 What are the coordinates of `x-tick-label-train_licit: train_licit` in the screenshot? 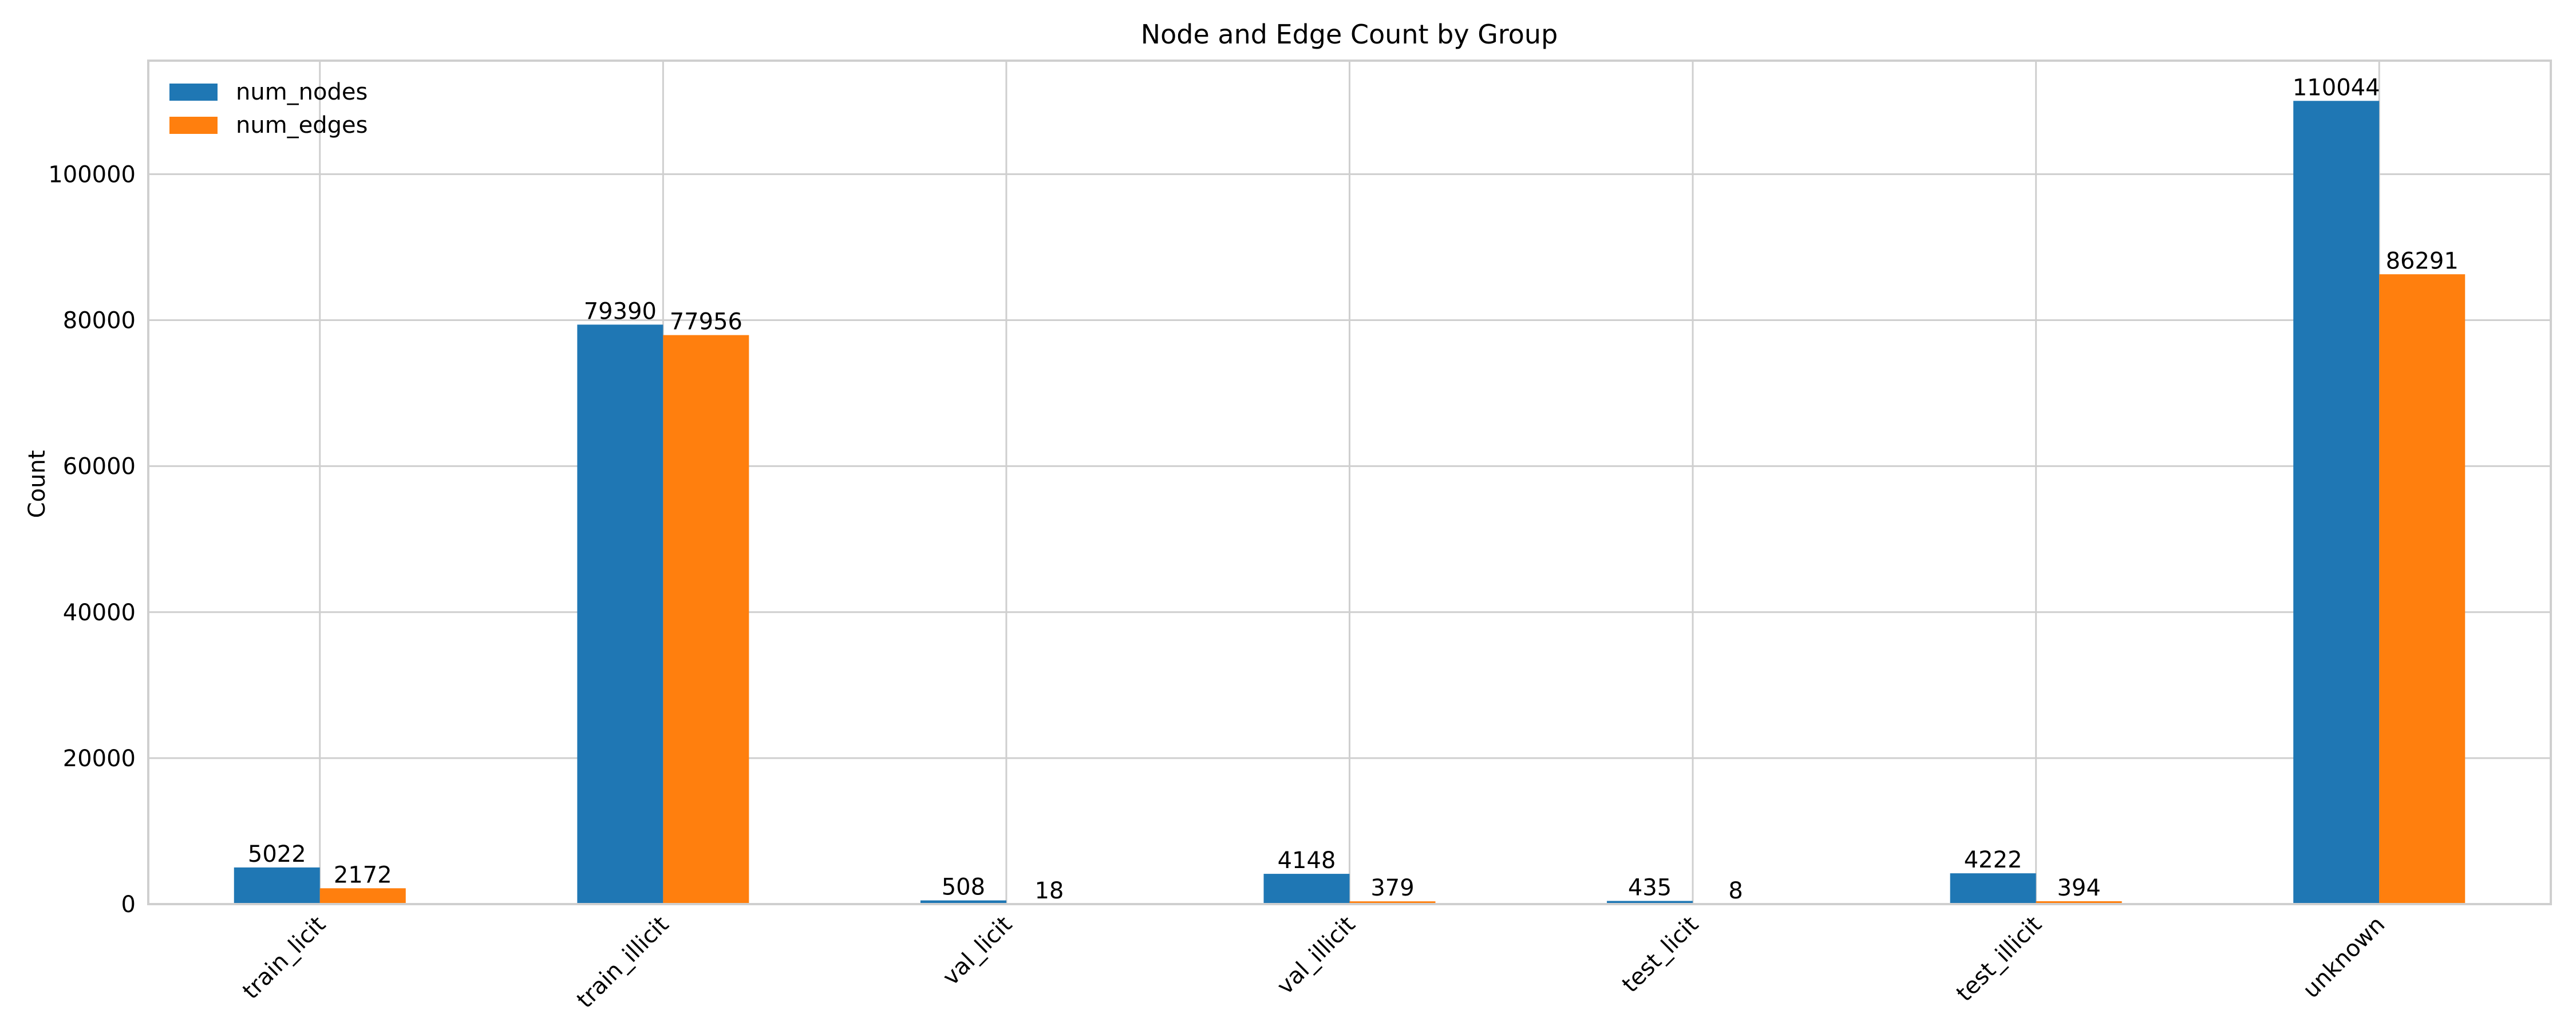 It's located at (284, 958).